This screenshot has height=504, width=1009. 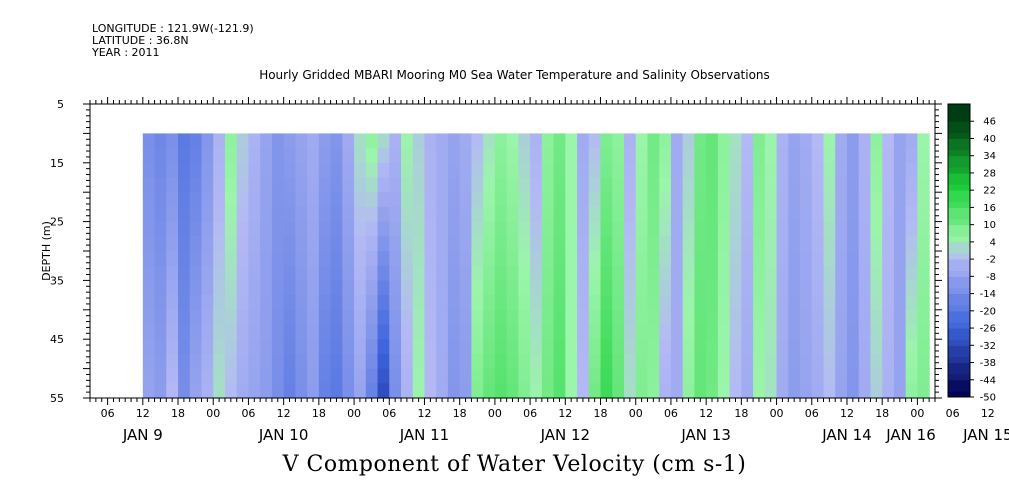 I want to click on longitude-text: LONGITUDE : 121.9W(-121.9), so click(x=173, y=28).